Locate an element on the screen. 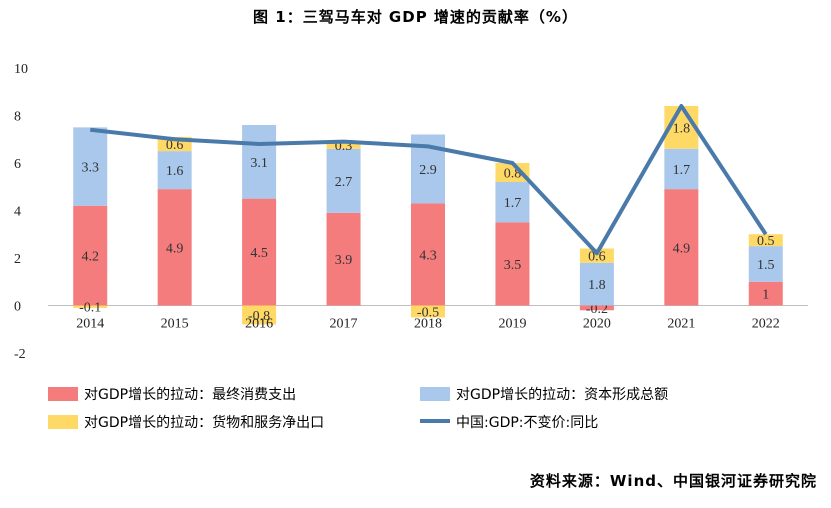 This screenshot has height=508, width=831. x-tick-label: 2014 is located at coordinates (90, 324).